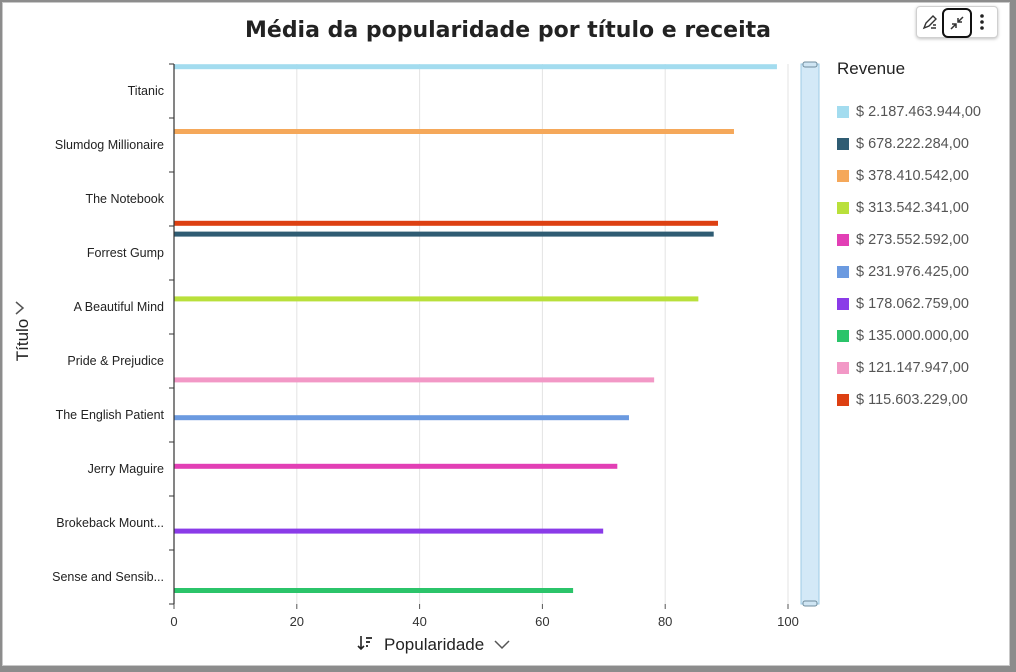 This screenshot has width=1016, height=672. What do you see at coordinates (119, 307) in the screenshot?
I see `y-tick-label: A Beautiful Mind` at bounding box center [119, 307].